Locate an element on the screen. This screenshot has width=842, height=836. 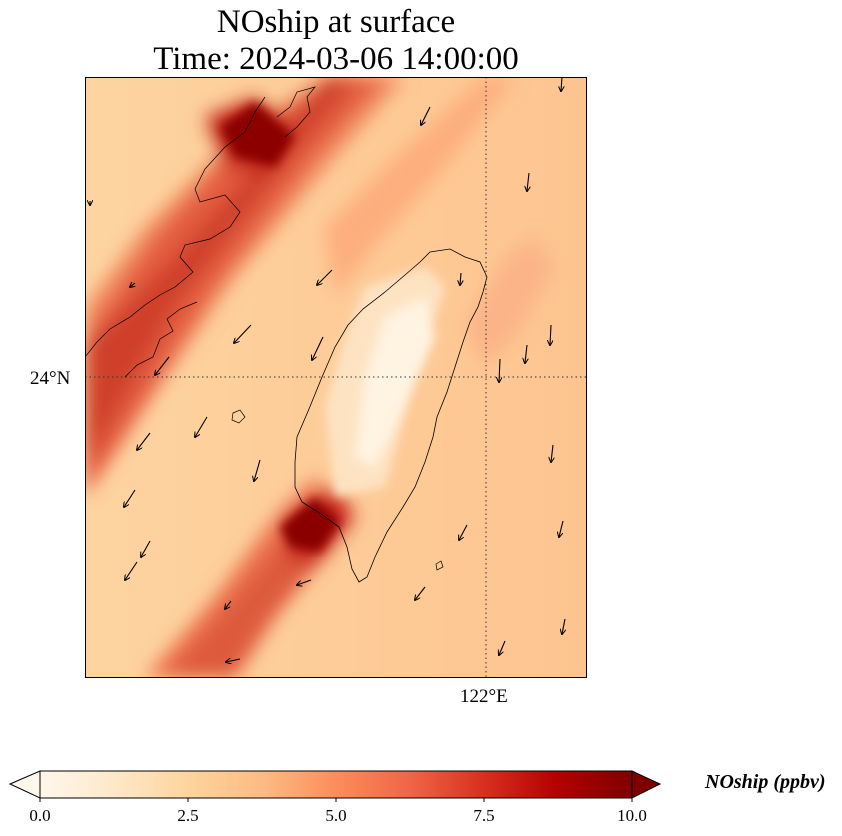
colorbar-tick-label: 0.0 is located at coordinates (40, 815).